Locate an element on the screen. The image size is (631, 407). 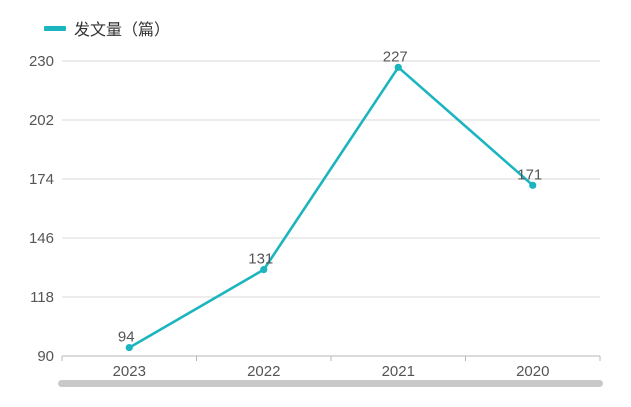
y-tick-label: 174 is located at coordinates (41, 179).